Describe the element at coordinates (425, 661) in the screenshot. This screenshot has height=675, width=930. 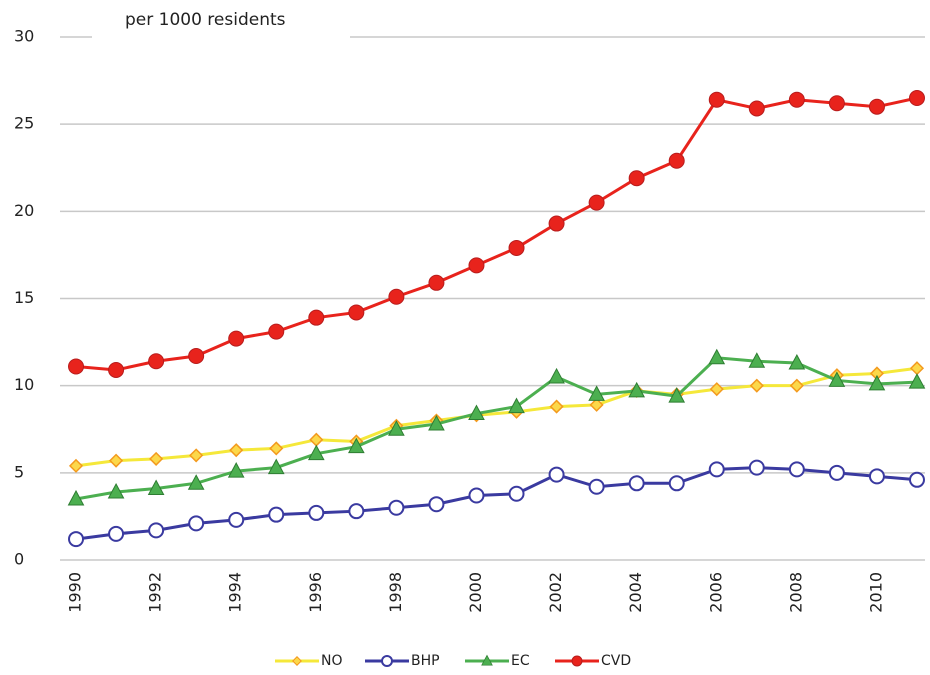
I see `legend-label: BHP` at that location.